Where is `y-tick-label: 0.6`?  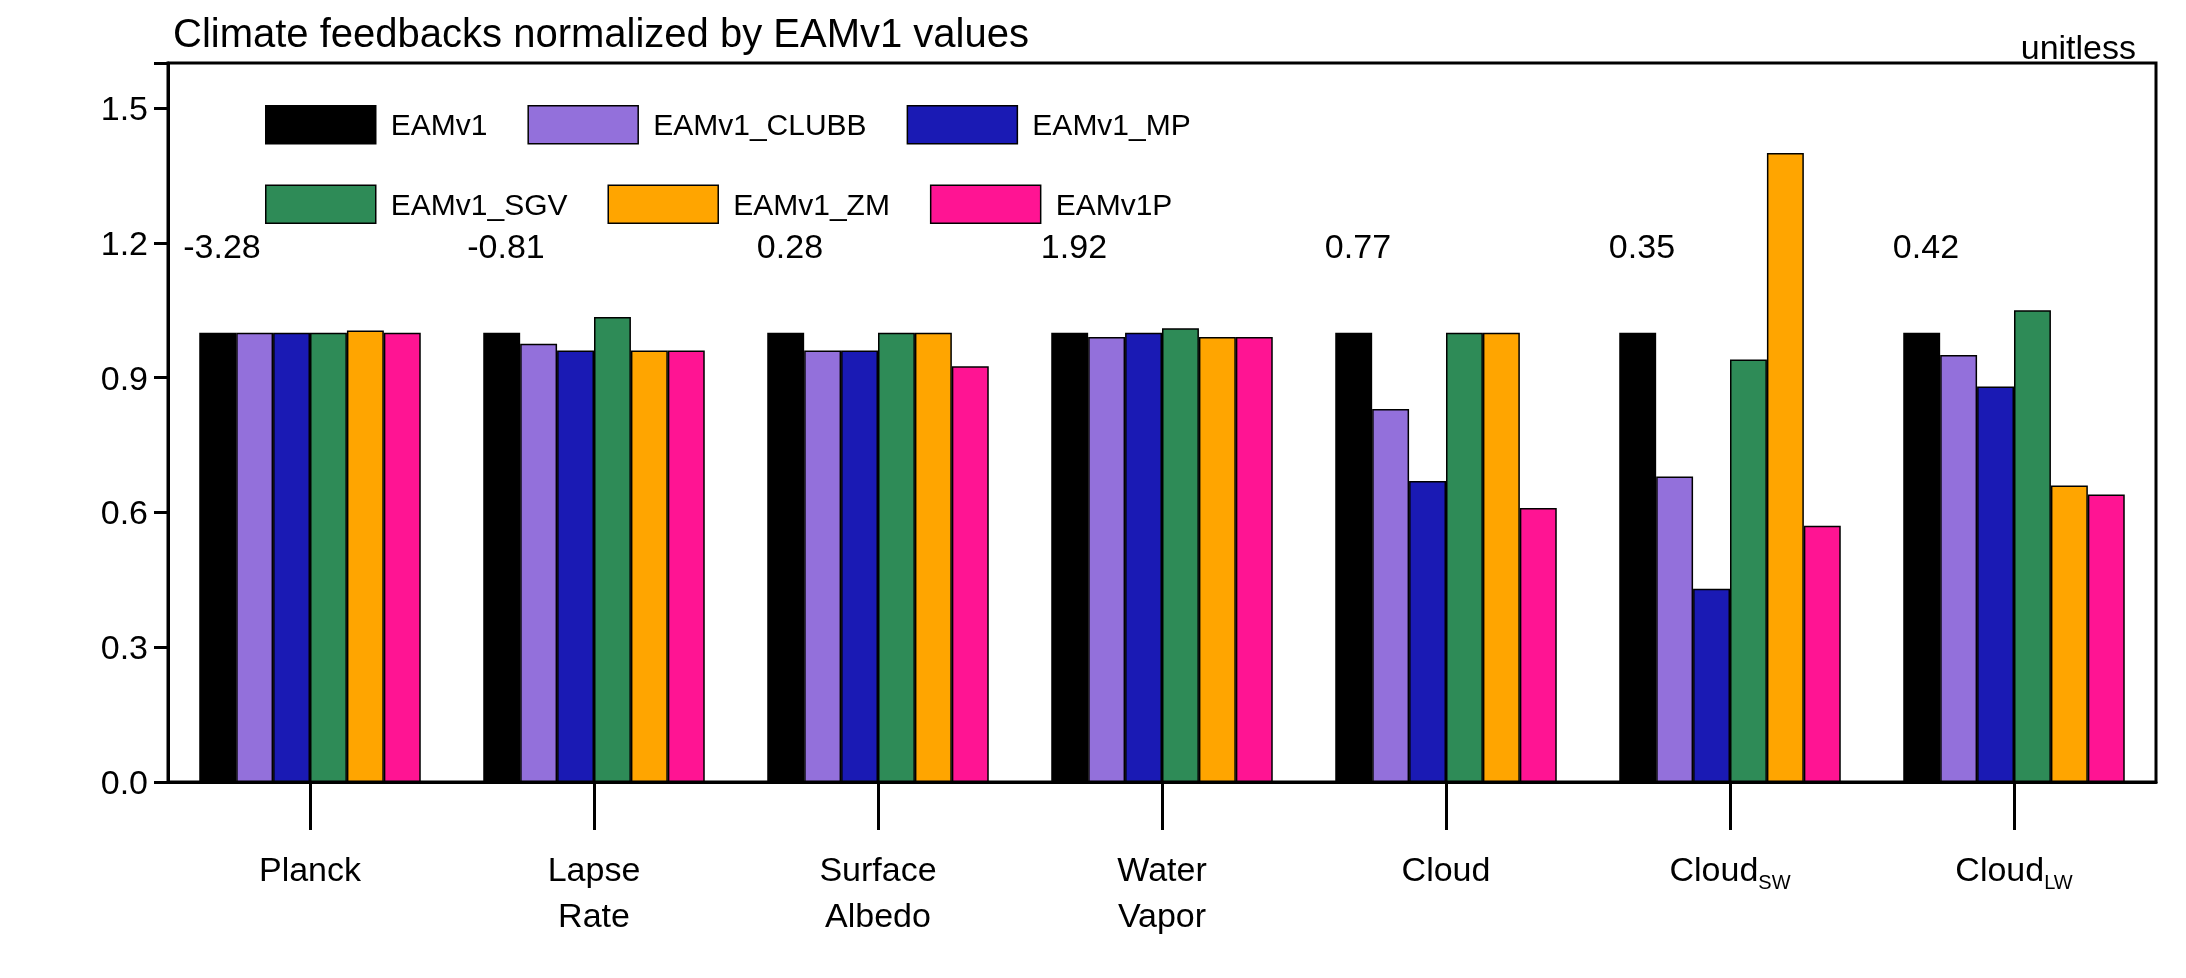 y-tick-label: 0.6 is located at coordinates (124, 512).